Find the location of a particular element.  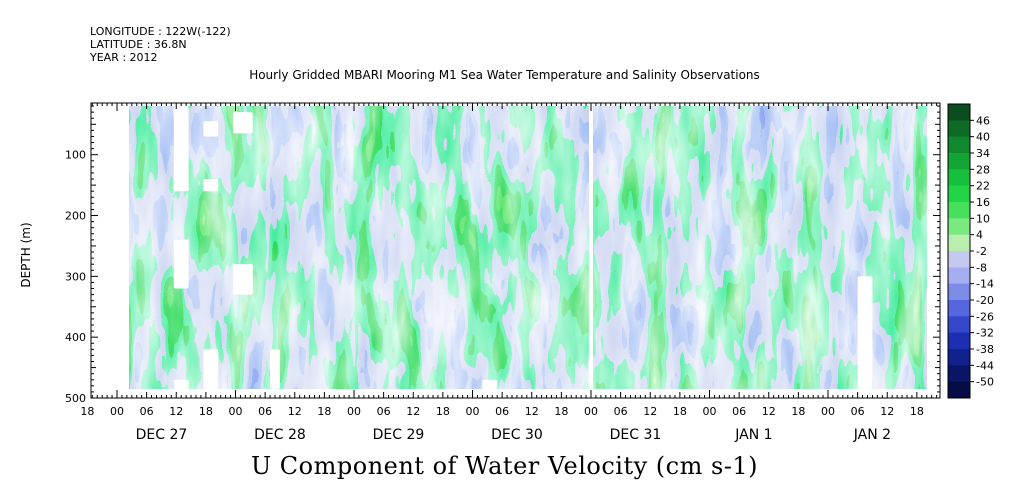

colorbar-label: 34 is located at coordinates (983, 153).